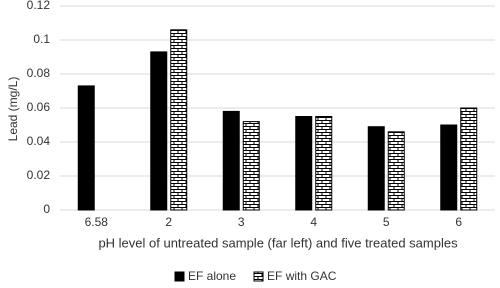  I want to click on y-tick-label: 0.04, so click(39, 141).